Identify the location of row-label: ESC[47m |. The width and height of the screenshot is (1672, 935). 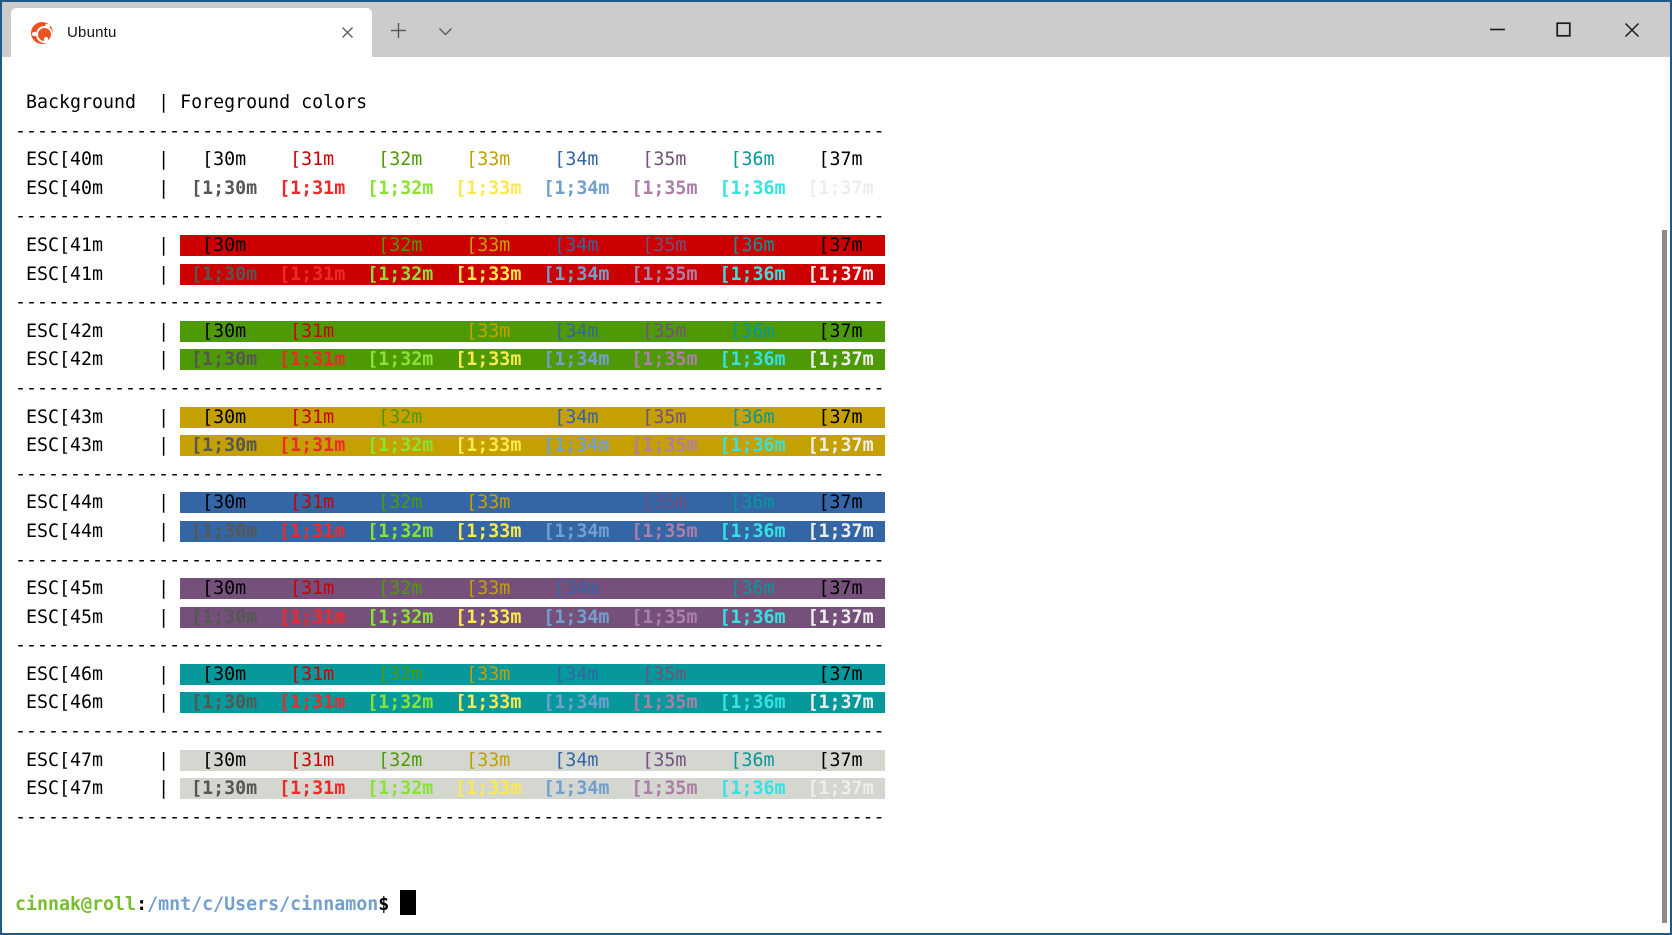
(98, 760).